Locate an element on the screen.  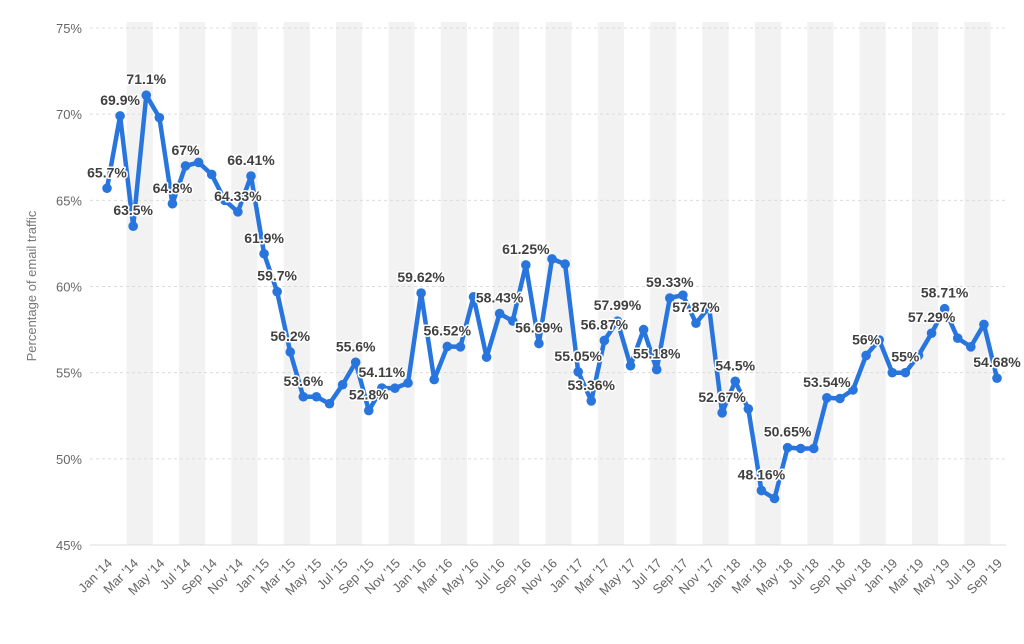
data-label: 56% is located at coordinates (866, 339).